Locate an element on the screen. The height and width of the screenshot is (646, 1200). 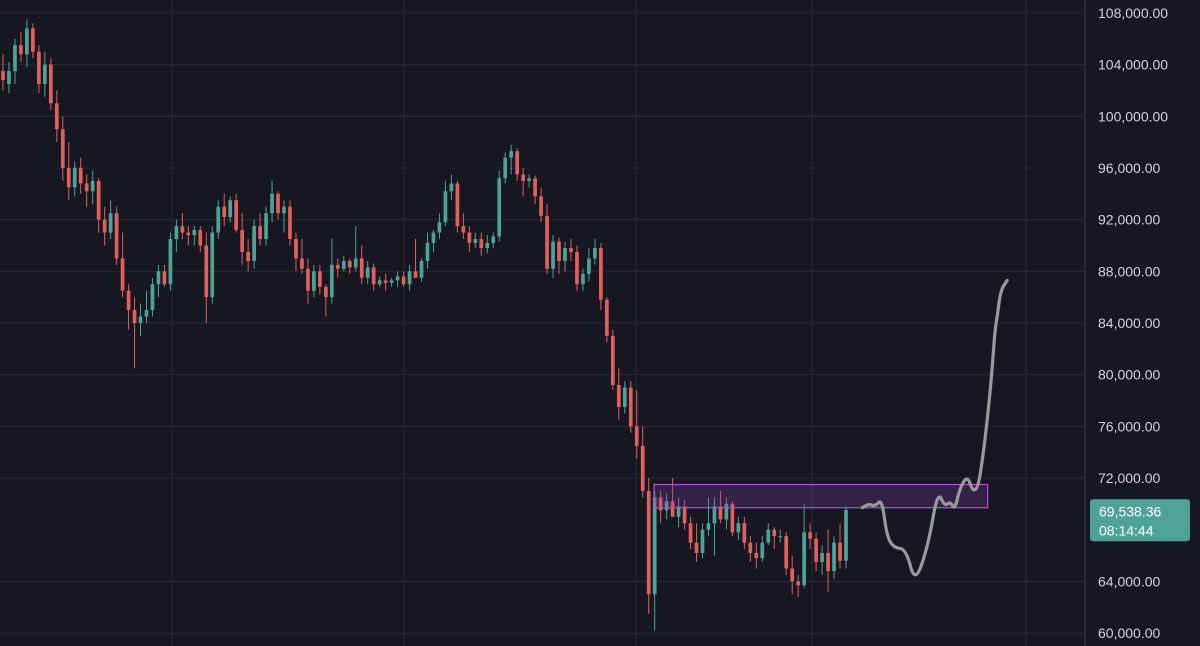
price-tick-label: 104,000.00 is located at coordinates (1133, 65).